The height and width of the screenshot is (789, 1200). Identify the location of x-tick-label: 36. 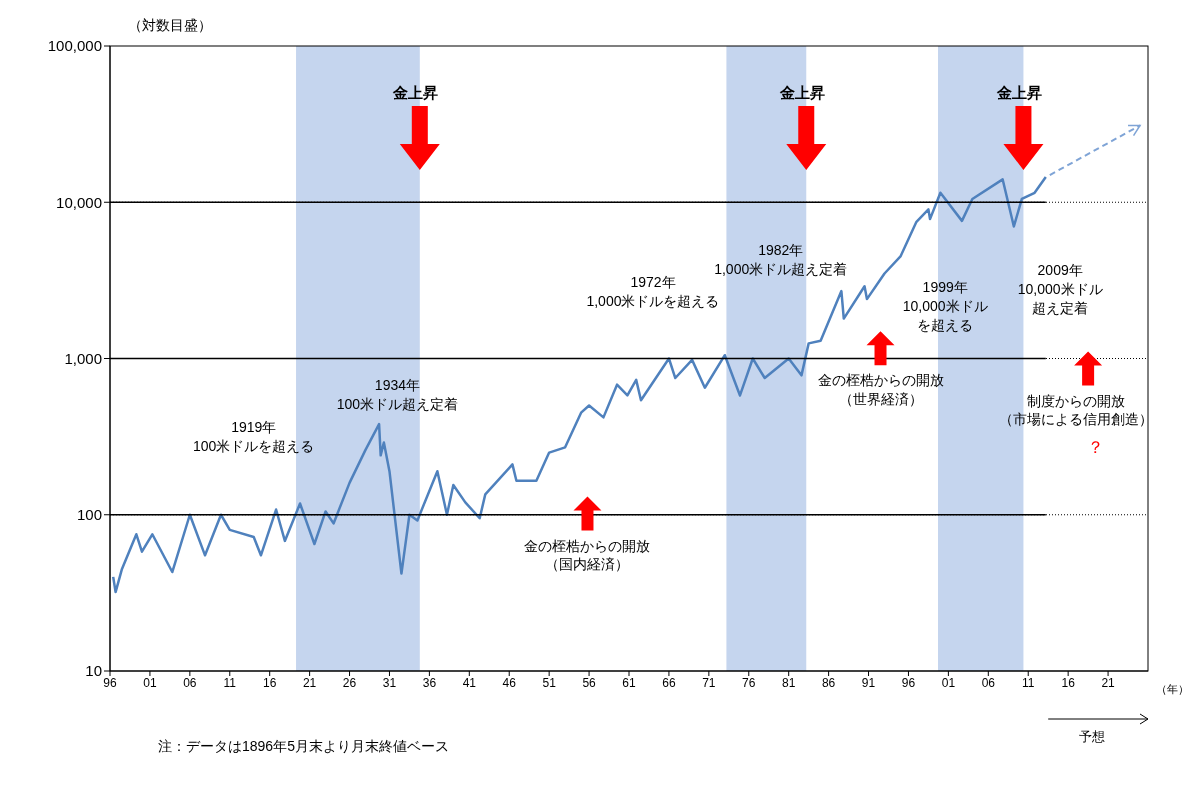
(429, 682).